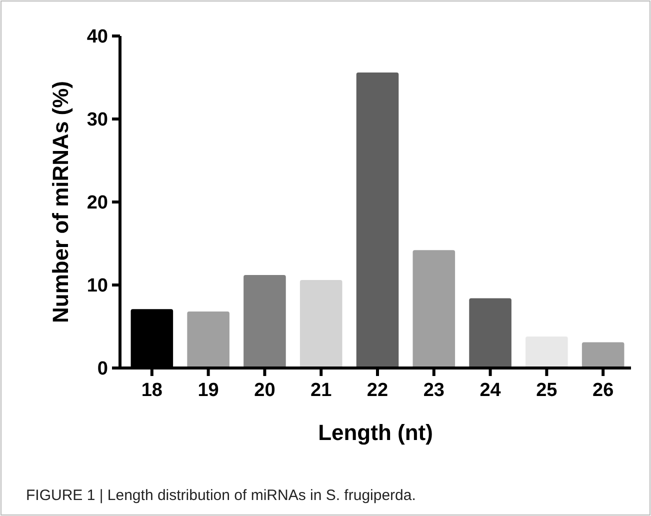  Describe the element at coordinates (547, 390) in the screenshot. I see `x-tick-label: 25` at that location.